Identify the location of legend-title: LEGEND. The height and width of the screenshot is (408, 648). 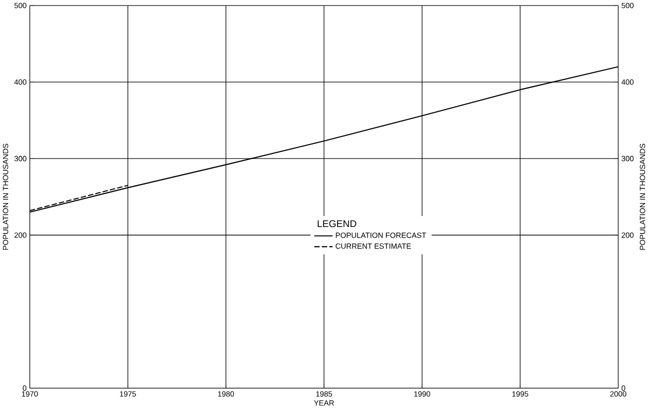
(337, 223).